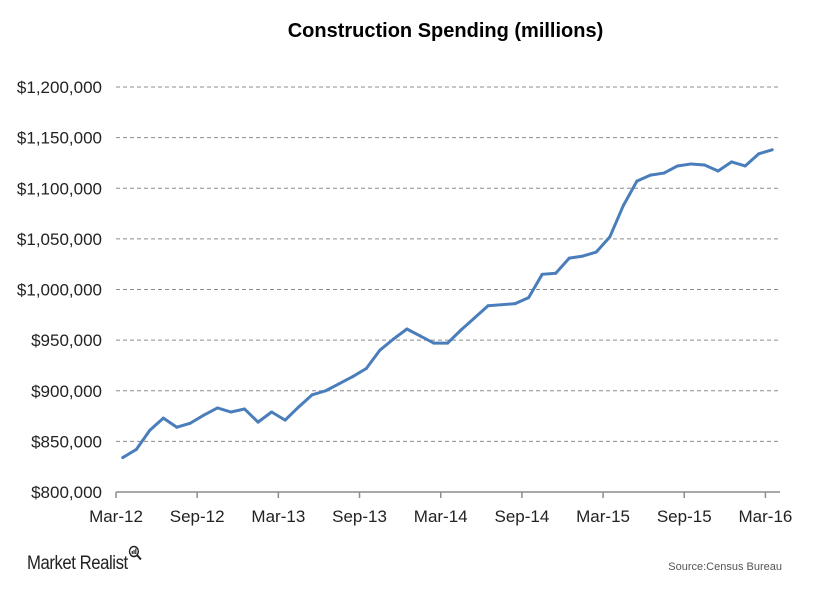  I want to click on x-tick-label: Mar-13, so click(278, 516).